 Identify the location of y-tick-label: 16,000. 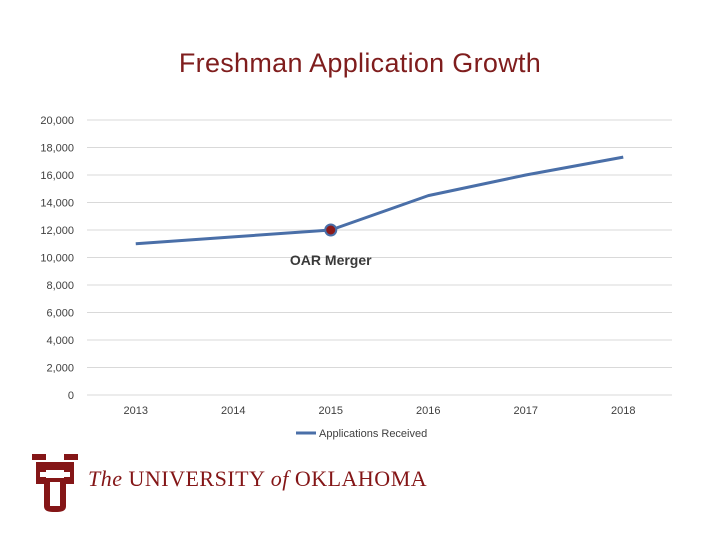
(57, 176).